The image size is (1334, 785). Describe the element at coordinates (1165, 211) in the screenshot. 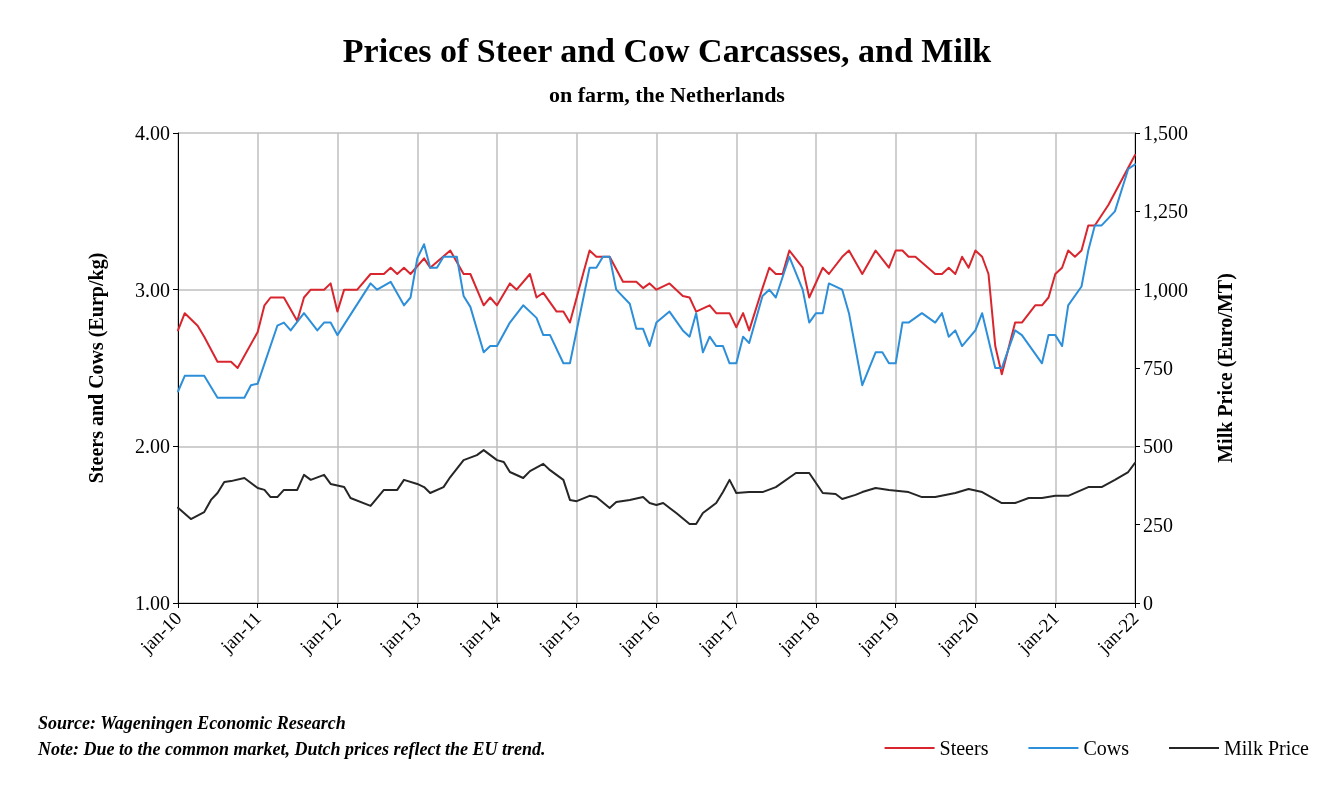

I see `y2-tick-label: 1,250` at that location.